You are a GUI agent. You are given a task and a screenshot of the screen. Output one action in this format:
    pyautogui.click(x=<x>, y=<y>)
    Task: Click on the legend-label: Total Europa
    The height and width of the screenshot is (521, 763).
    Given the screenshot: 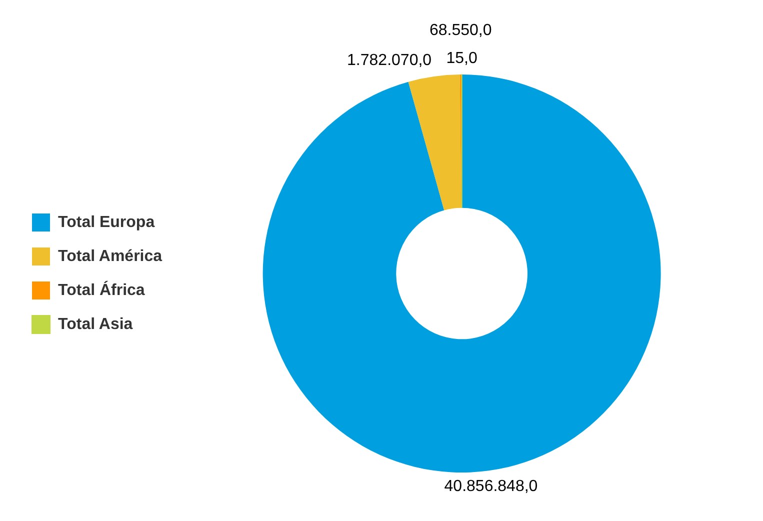 What is the action you would take?
    pyautogui.click(x=106, y=222)
    